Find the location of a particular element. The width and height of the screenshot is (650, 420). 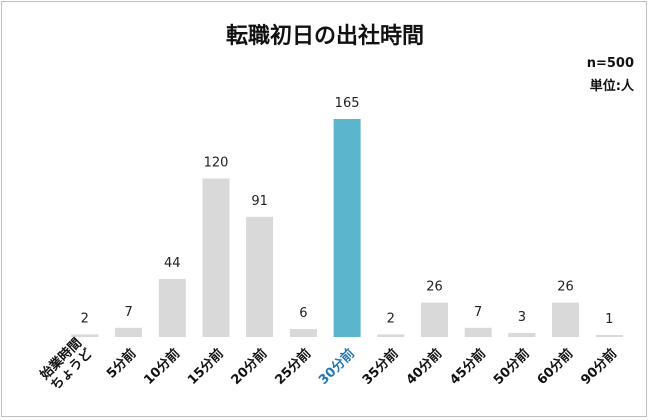

bar-7-category-label: 30分前 is located at coordinates (336, 367).